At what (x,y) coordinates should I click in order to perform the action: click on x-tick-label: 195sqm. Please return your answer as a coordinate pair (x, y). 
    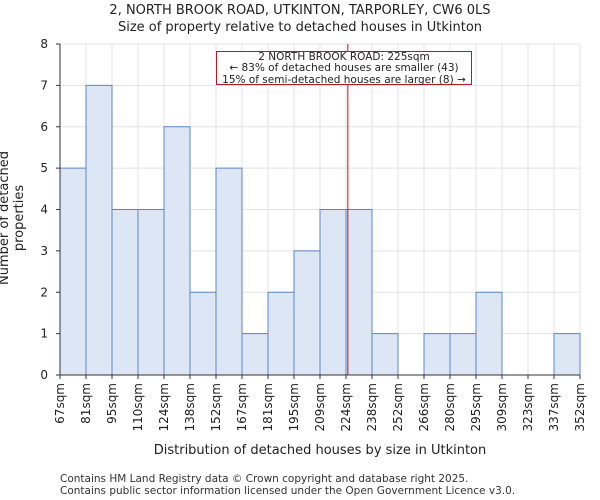
    Looking at the image, I should click on (294, 407).